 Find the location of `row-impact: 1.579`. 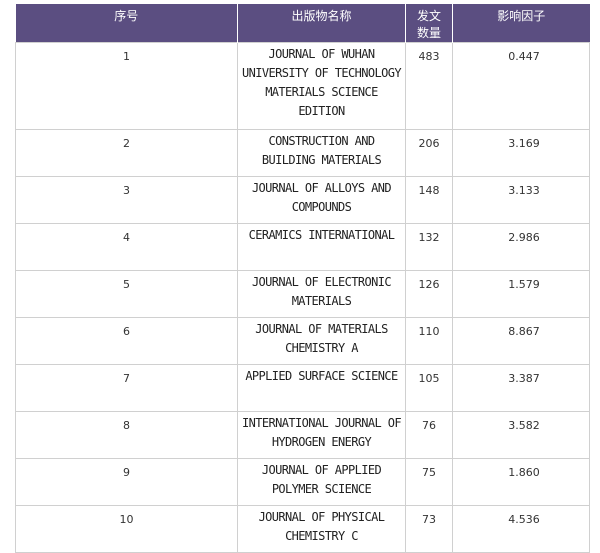

row-impact: 1.579 is located at coordinates (524, 284).